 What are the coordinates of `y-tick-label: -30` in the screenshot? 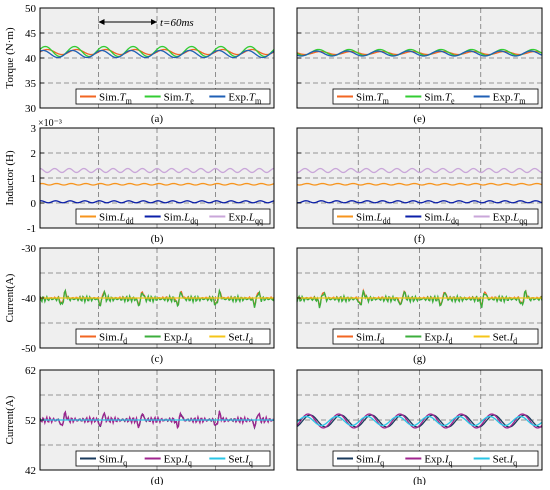 It's located at (28, 249).